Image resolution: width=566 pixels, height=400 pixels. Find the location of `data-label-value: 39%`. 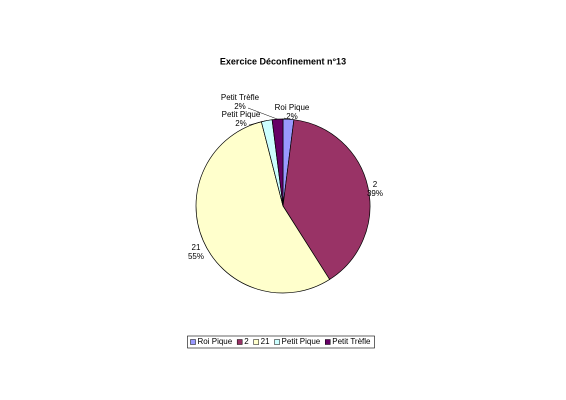

data-label-value: 39% is located at coordinates (375, 193).